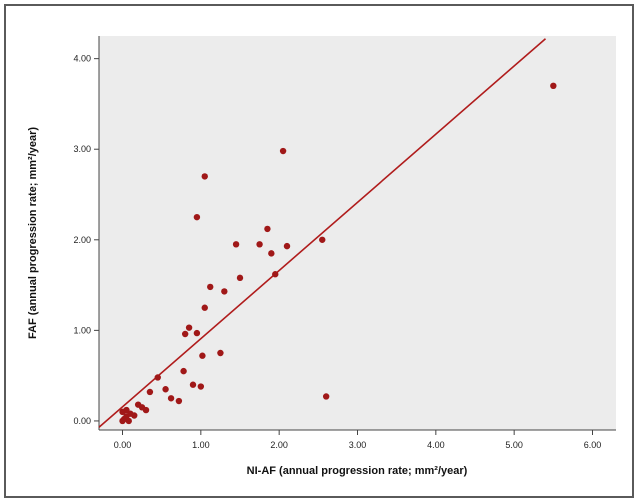 The image size is (640, 500). I want to click on y-tick-label: 0.00, so click(82, 421).